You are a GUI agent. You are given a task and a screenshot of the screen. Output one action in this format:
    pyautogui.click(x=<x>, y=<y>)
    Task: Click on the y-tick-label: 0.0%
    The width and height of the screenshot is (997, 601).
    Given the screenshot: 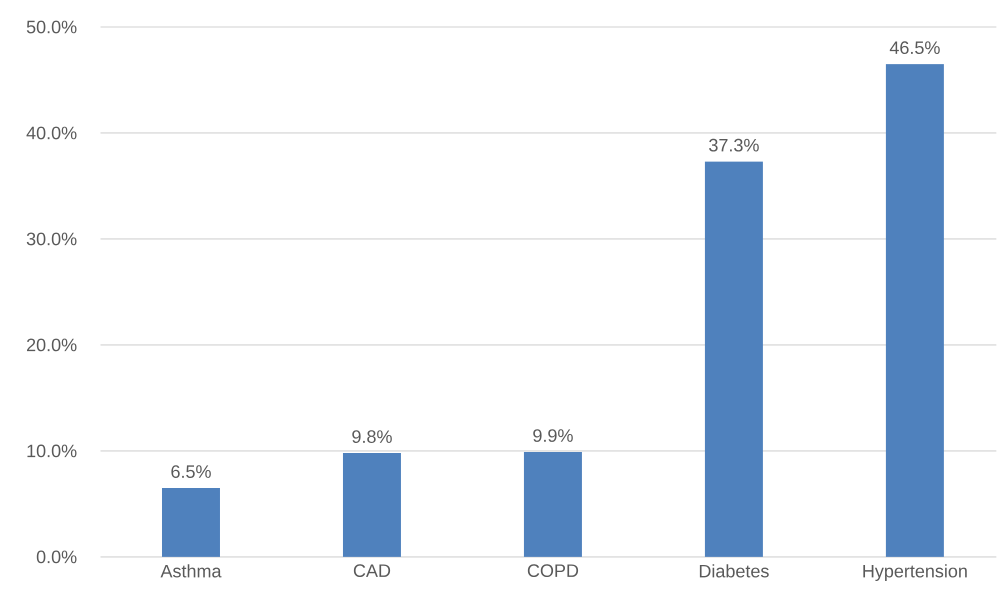 What is the action you would take?
    pyautogui.click(x=56, y=557)
    